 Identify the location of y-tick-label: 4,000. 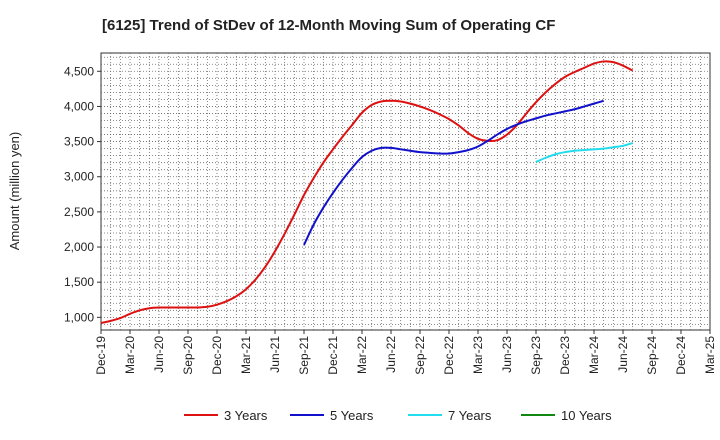
(79, 106).